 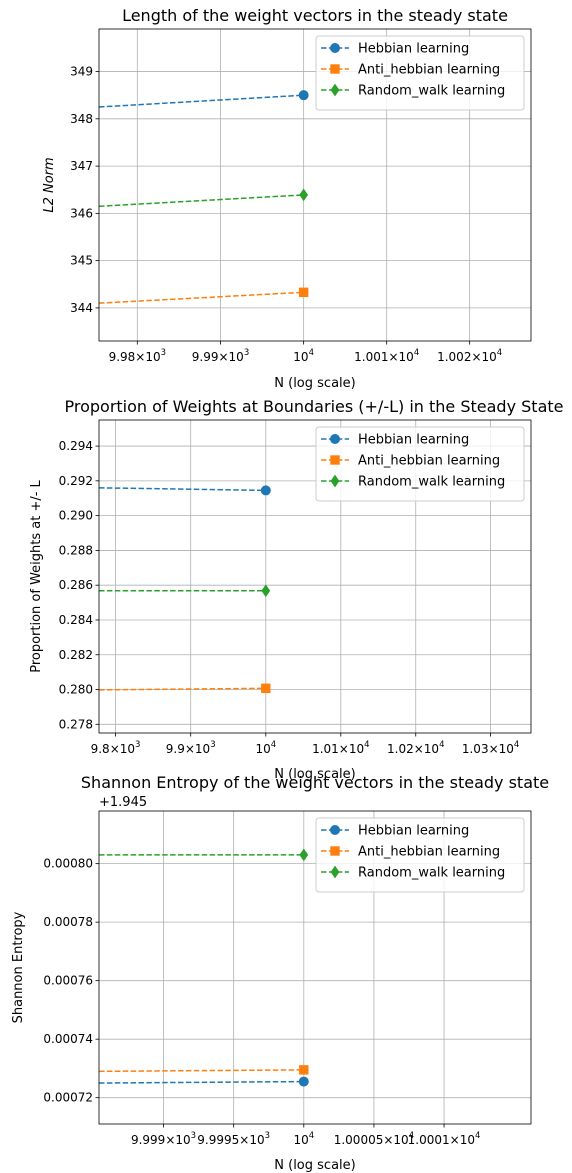 I want to click on x-tick-mantissa: 9.98, so click(x=122, y=357).